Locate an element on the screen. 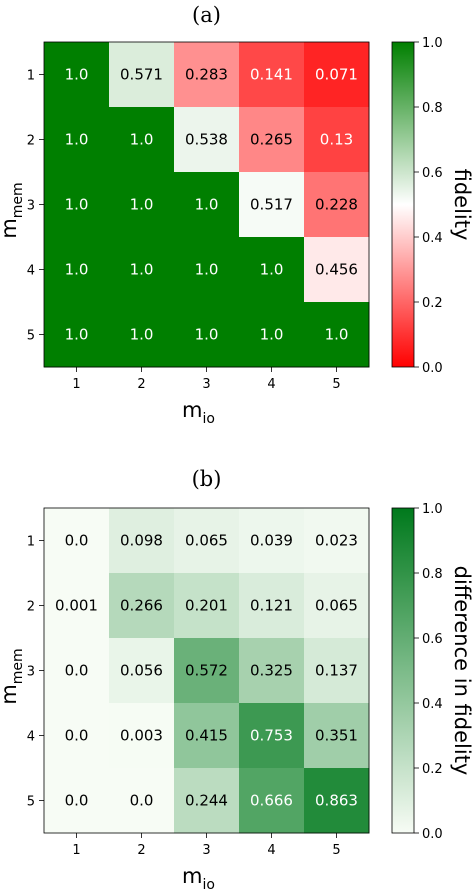  svg-text: fidelity is located at coordinates (462, 205).